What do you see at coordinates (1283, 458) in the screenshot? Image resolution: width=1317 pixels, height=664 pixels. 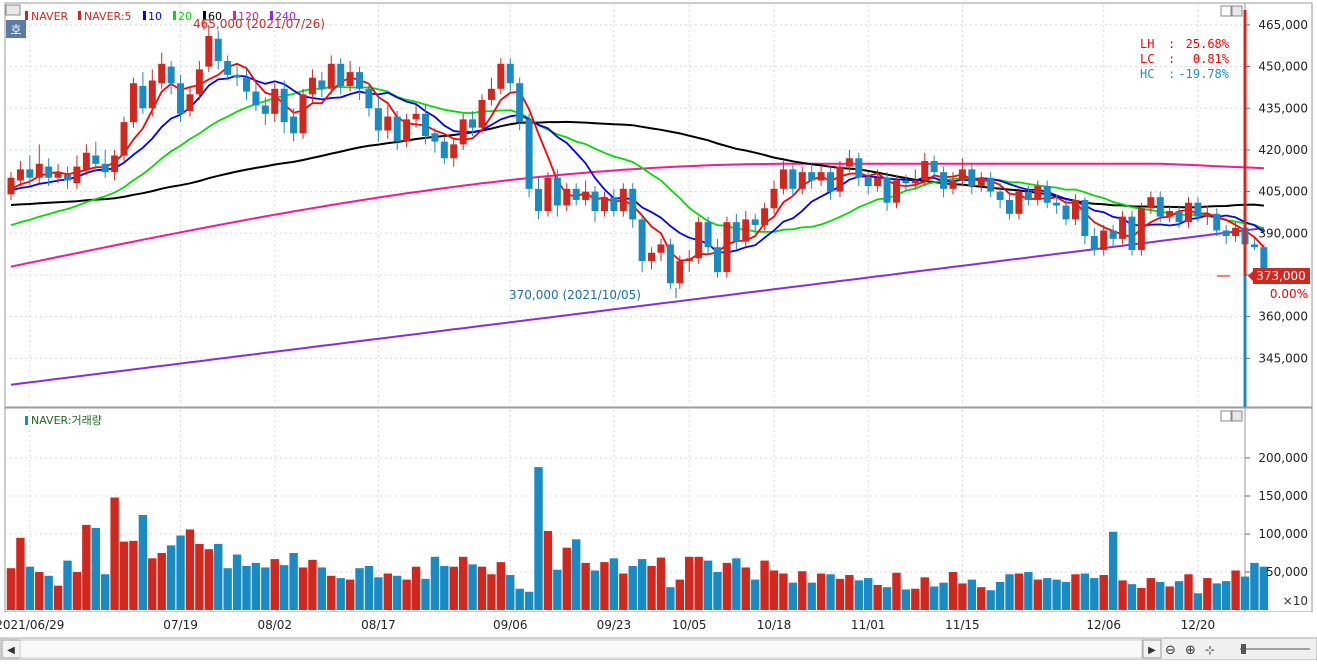 I see `volume-tick-label: 200,000` at bounding box center [1283, 458].